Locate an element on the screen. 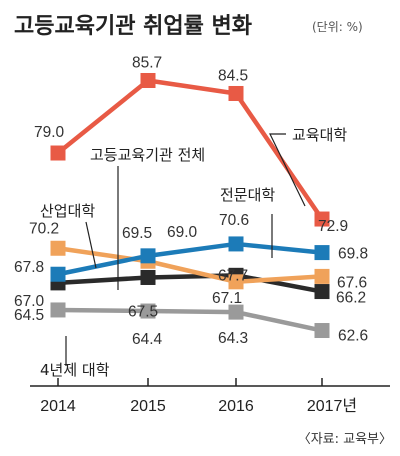 This screenshot has width=400, height=456. data-point-산업대학-0 is located at coordinates (58, 248).